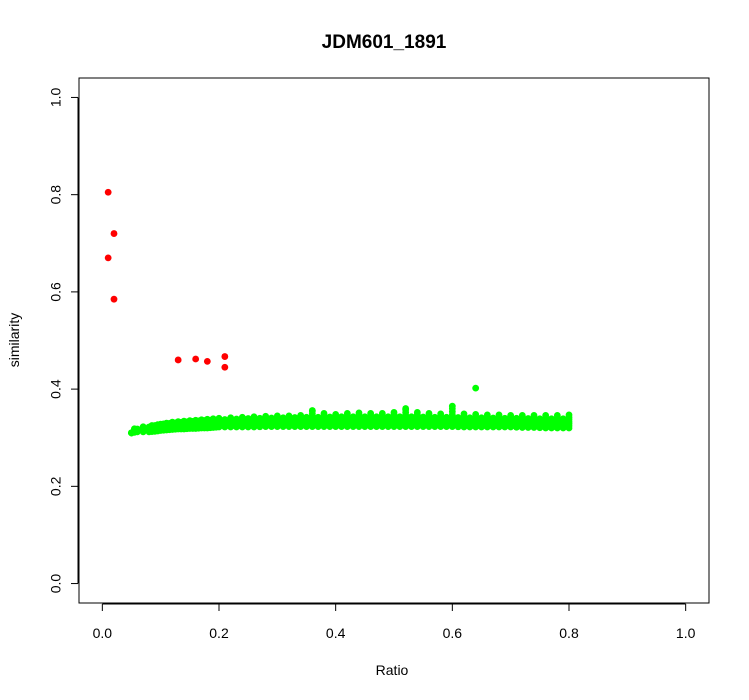 Image resolution: width=749 pixels, height=700 pixels. I want to click on y-tick-label: 0.8, so click(56, 195).